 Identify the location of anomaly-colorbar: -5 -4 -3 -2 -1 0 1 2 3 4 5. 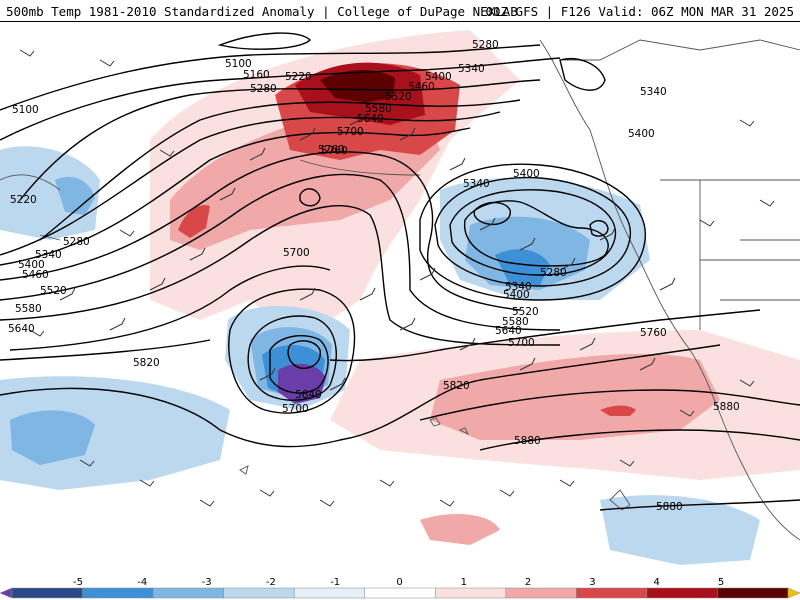
(400, 587).